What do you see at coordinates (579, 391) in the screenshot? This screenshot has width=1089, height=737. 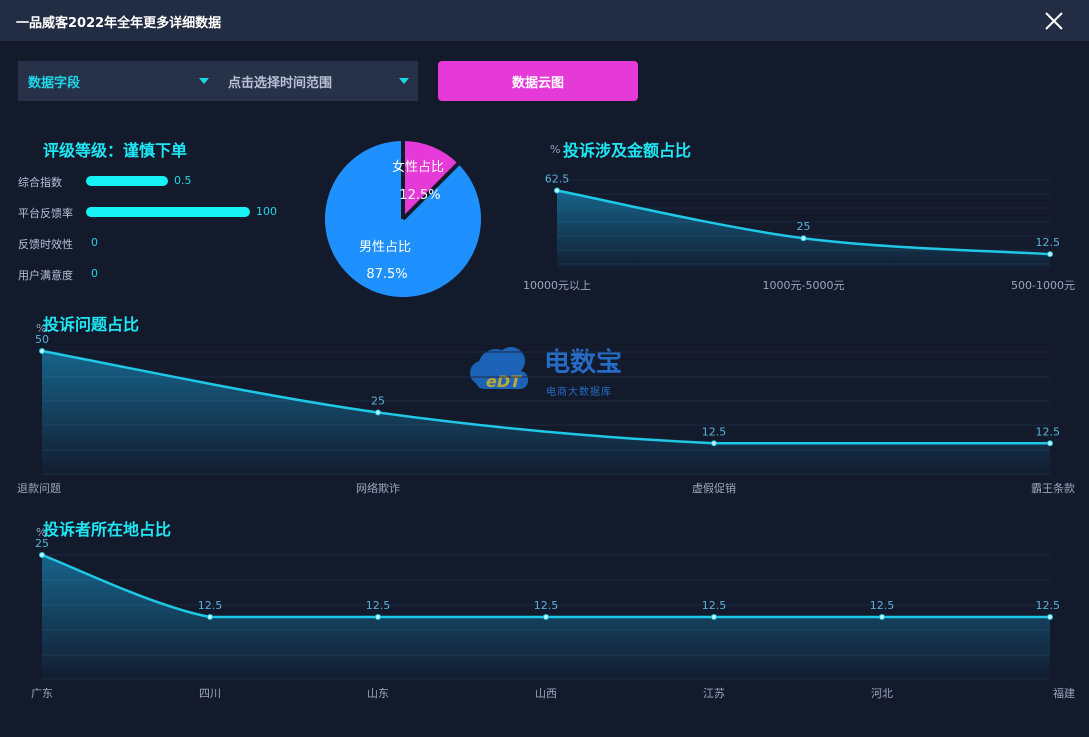 I see `watermark-sub: 电商大数据库` at bounding box center [579, 391].